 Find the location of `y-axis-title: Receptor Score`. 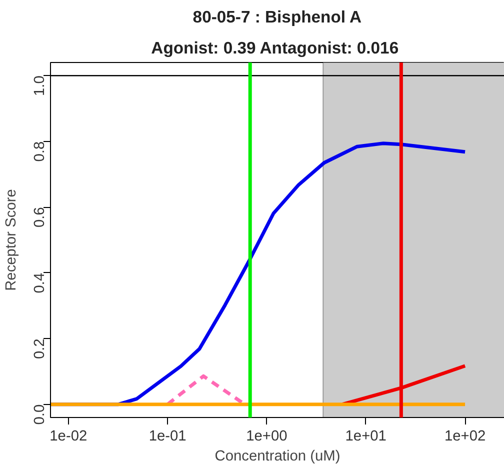

y-axis-title: Receptor Score is located at coordinates (12, 240).